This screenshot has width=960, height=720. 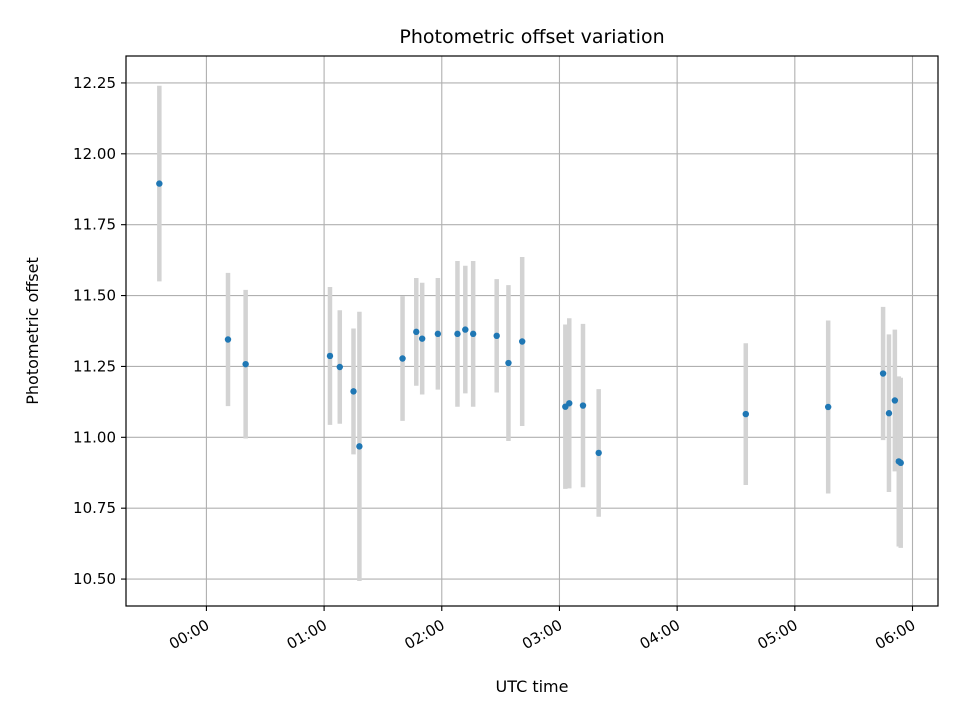 I want to click on x-axis-label: UTC time, so click(x=532, y=686).